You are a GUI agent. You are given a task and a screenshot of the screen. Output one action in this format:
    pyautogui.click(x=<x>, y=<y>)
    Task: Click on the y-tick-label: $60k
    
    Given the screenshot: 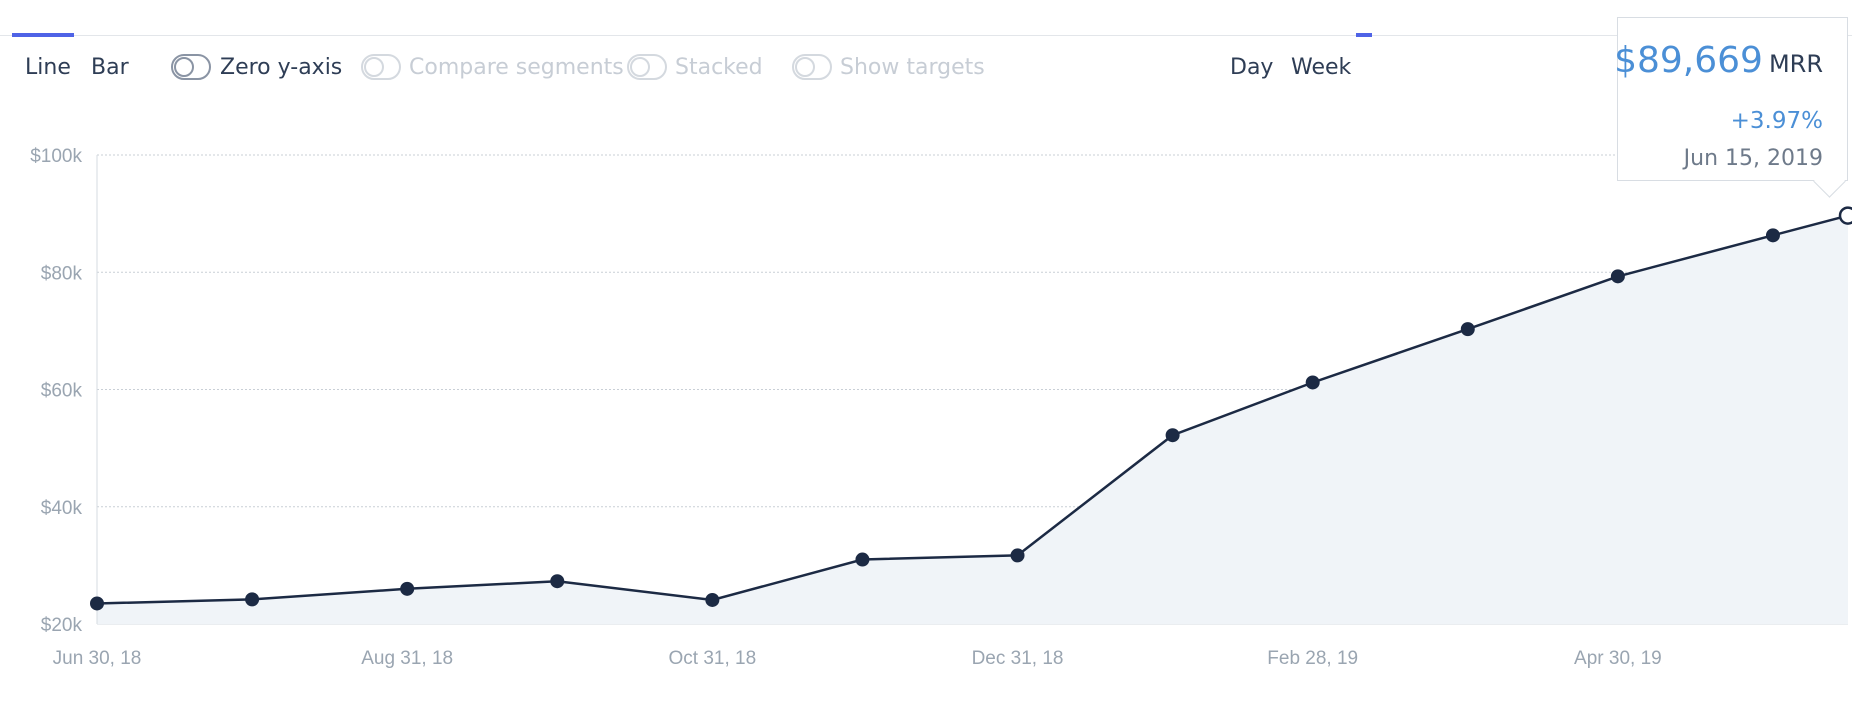 What is the action you would take?
    pyautogui.click(x=62, y=391)
    